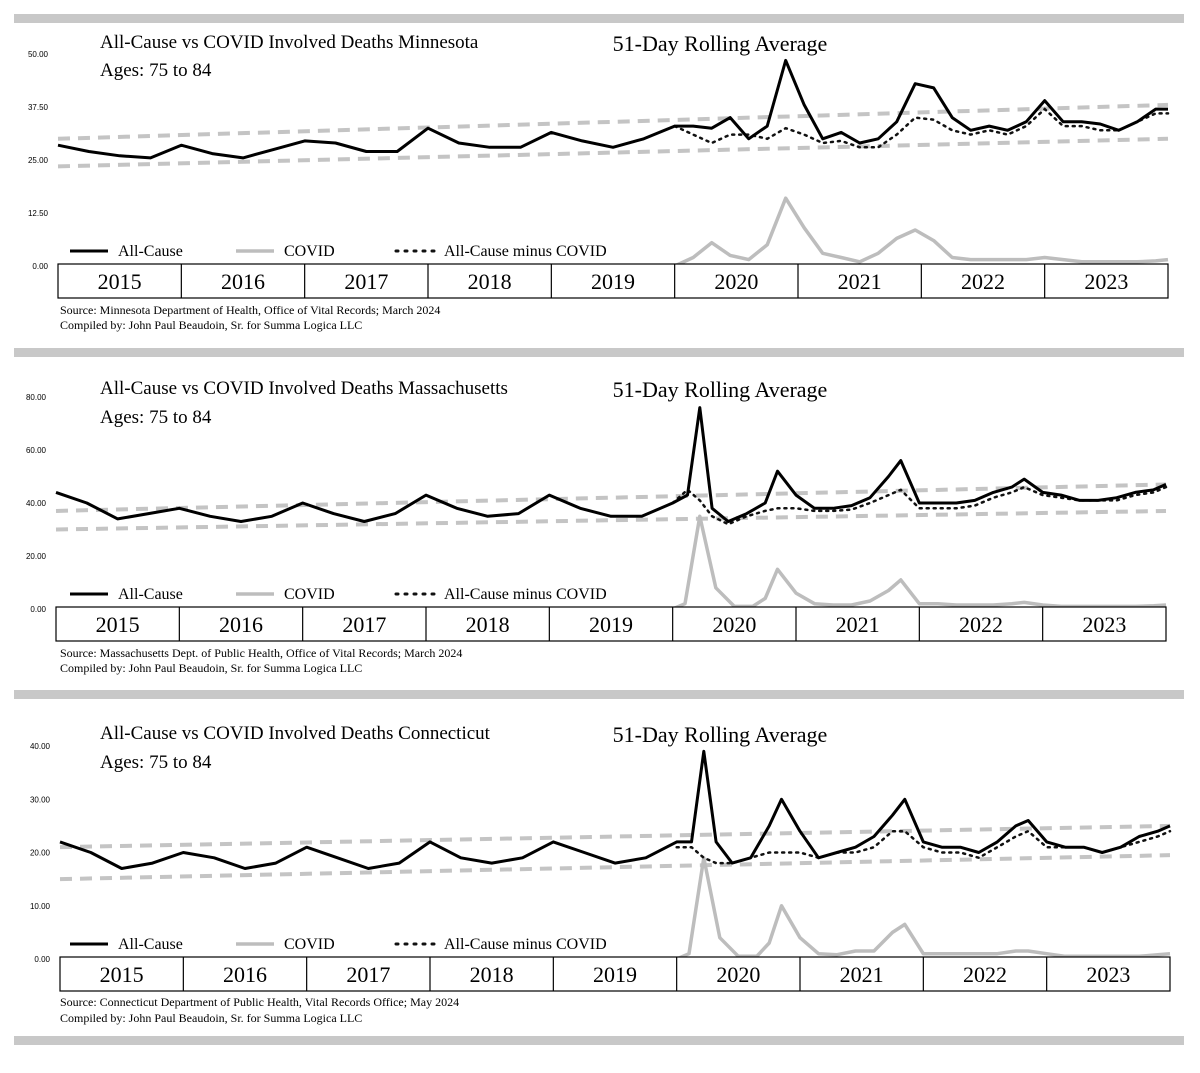 The height and width of the screenshot is (1073, 1200). What do you see at coordinates (921, 128) in the screenshot?
I see `series-line-all-cause-minus-covid` at bounding box center [921, 128].